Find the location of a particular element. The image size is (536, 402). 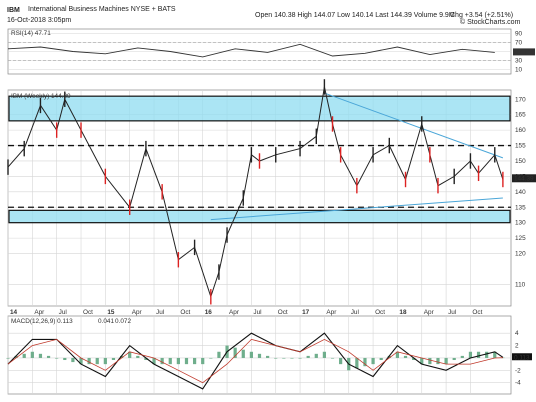

price-tick-label: 120 is located at coordinates (520, 254).